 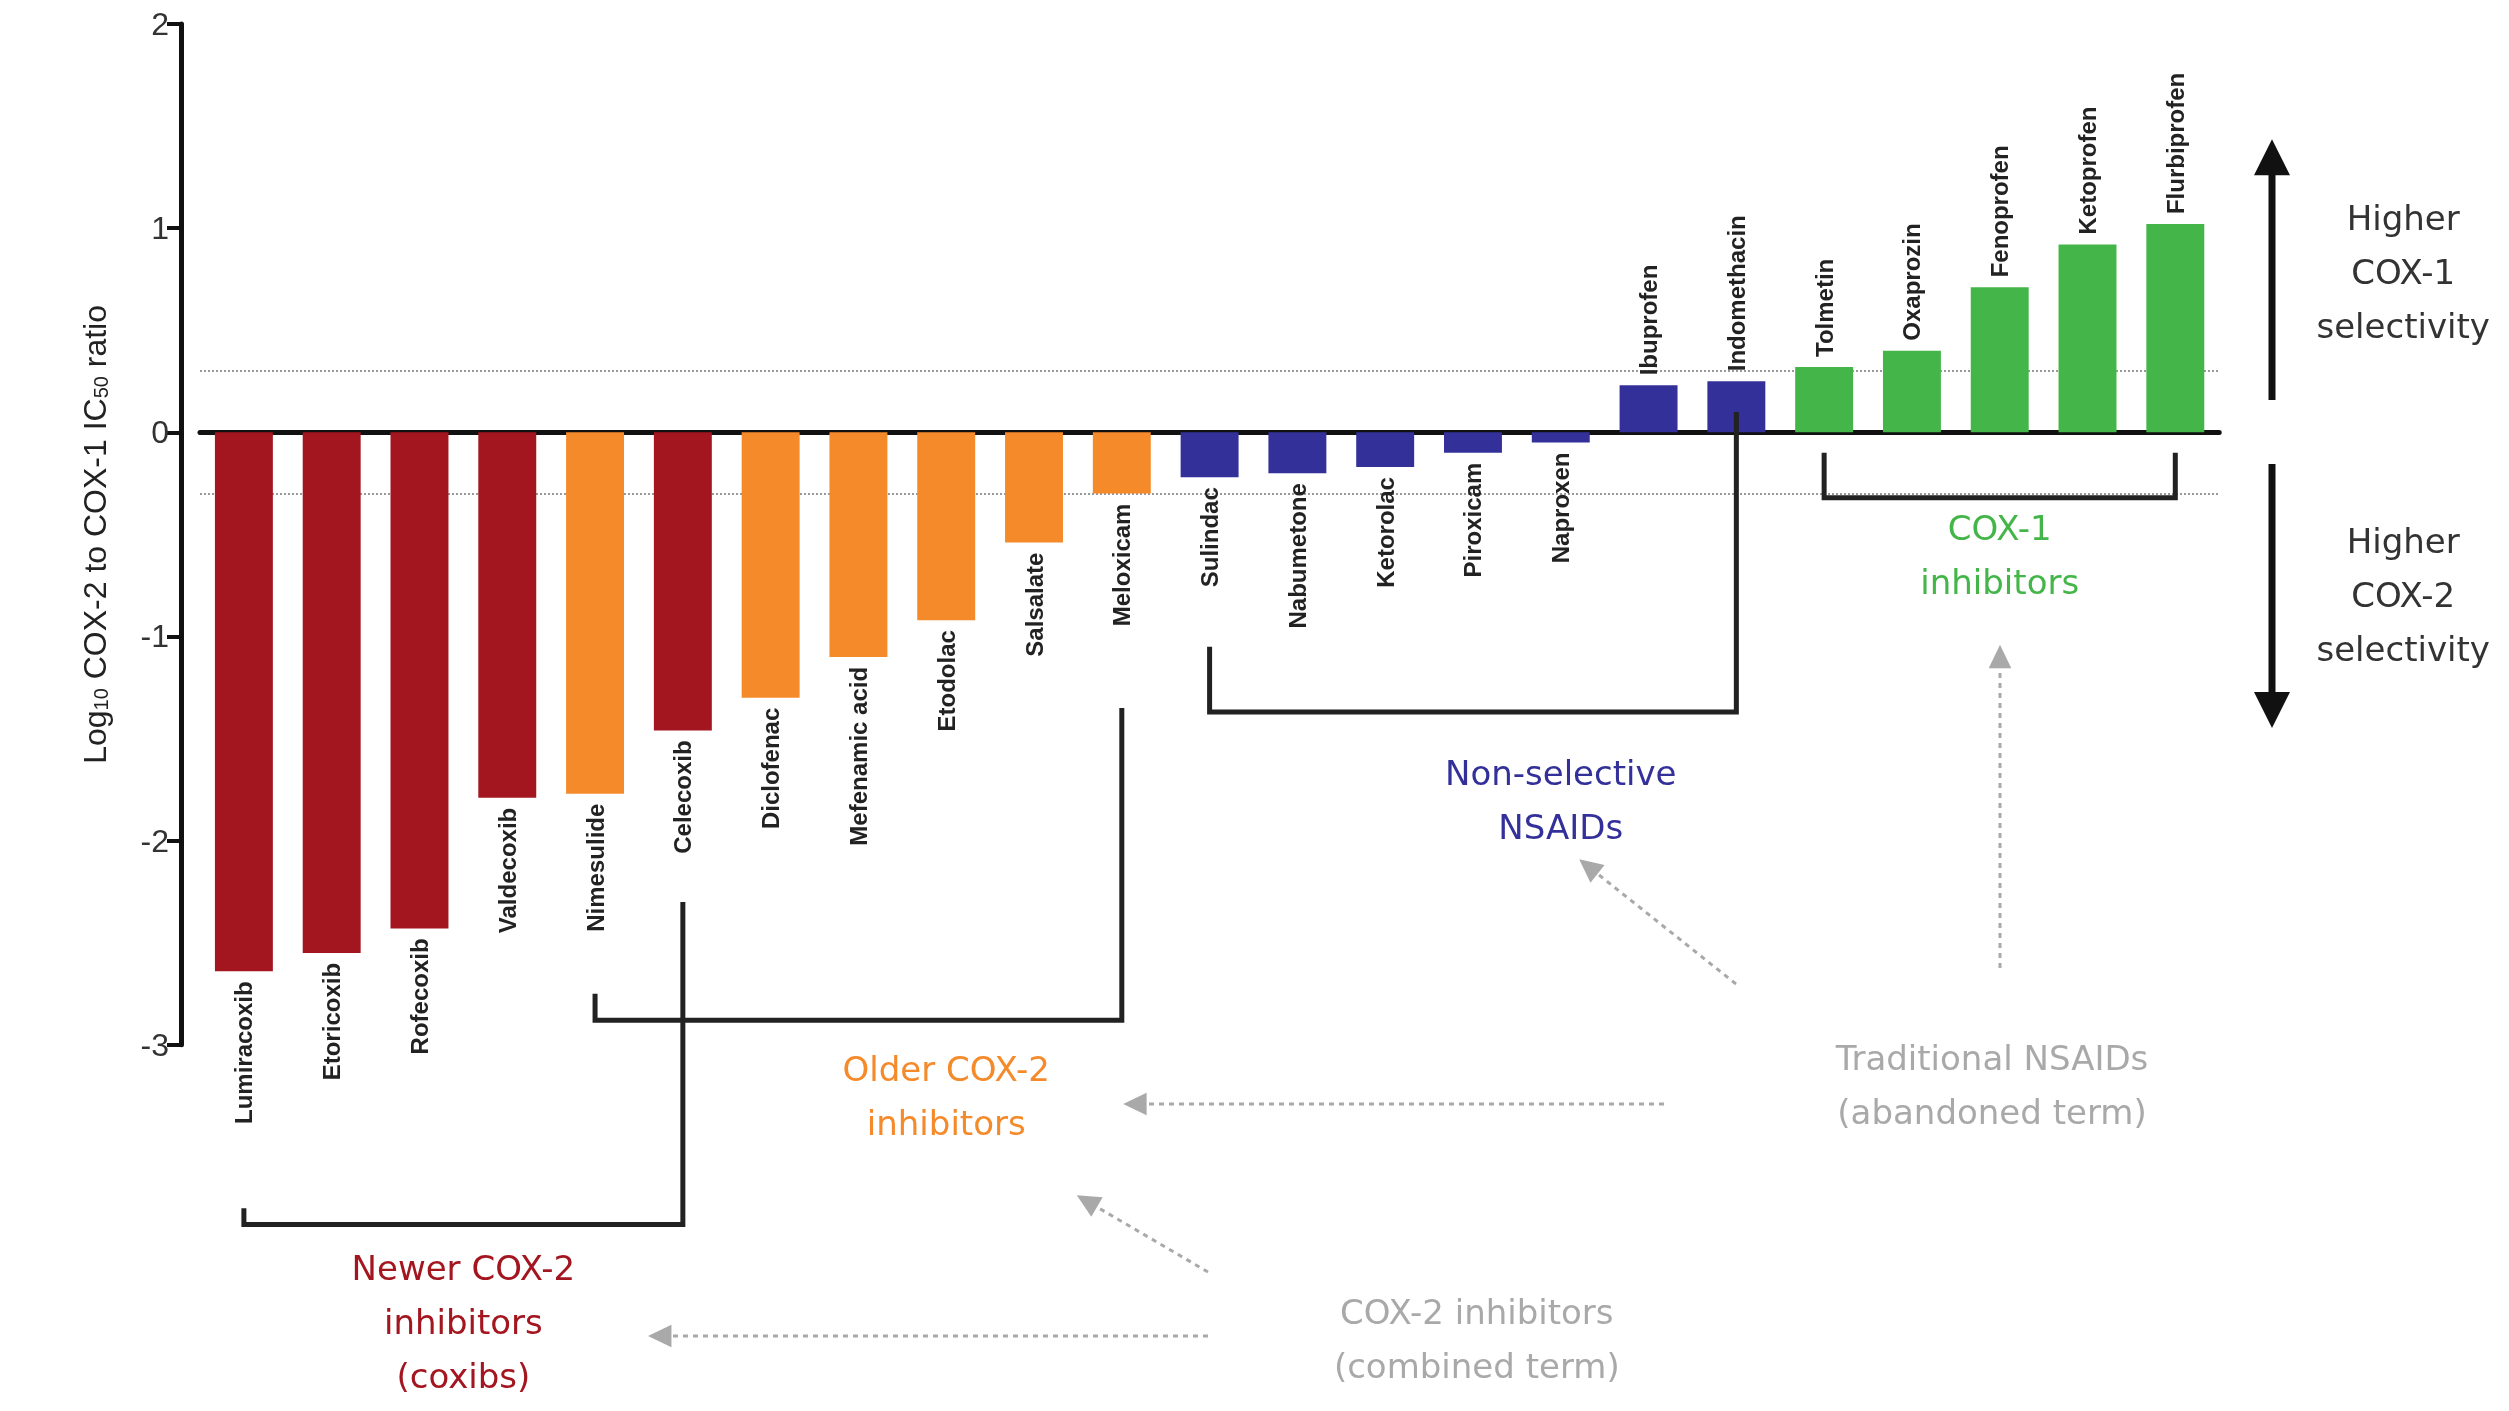 I want to click on x-tick-label: Indomethacin, so click(x=1736, y=293).